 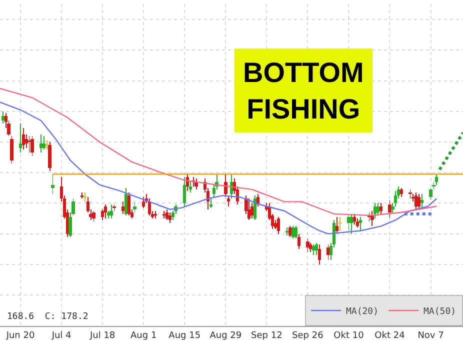 I want to click on text: 168.6 C: 178.2, so click(x=47, y=317).